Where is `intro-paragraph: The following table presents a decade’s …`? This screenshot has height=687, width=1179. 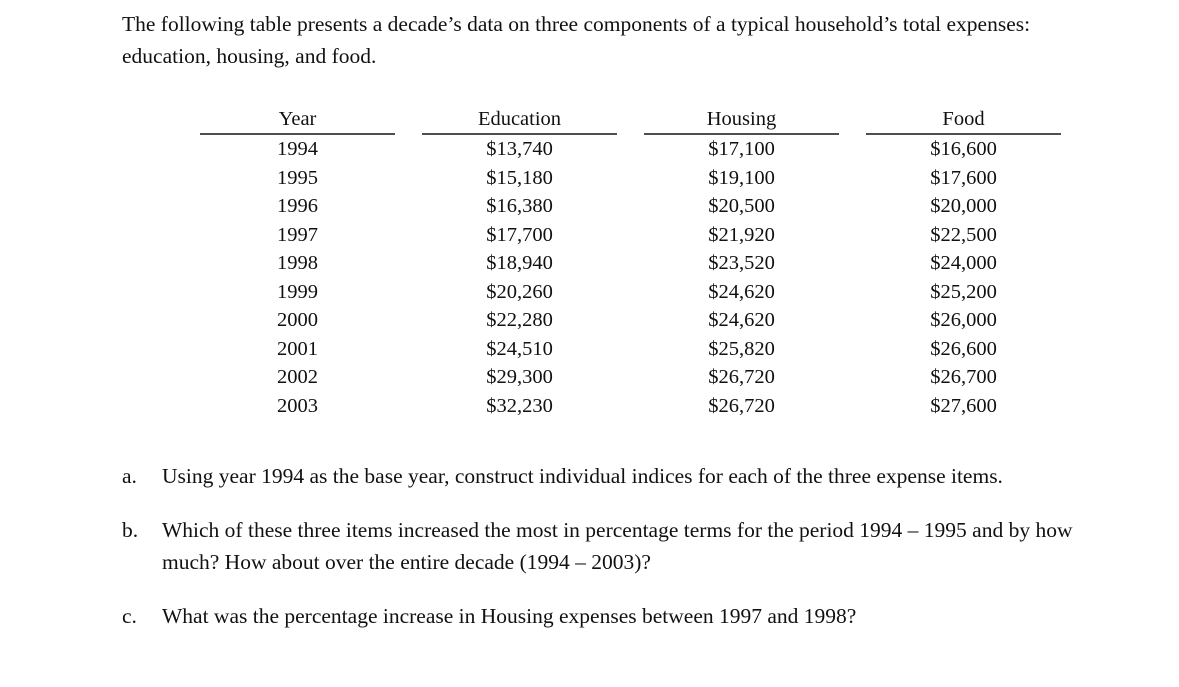 intro-paragraph: The following table presents a decade’s … is located at coordinates (576, 40).